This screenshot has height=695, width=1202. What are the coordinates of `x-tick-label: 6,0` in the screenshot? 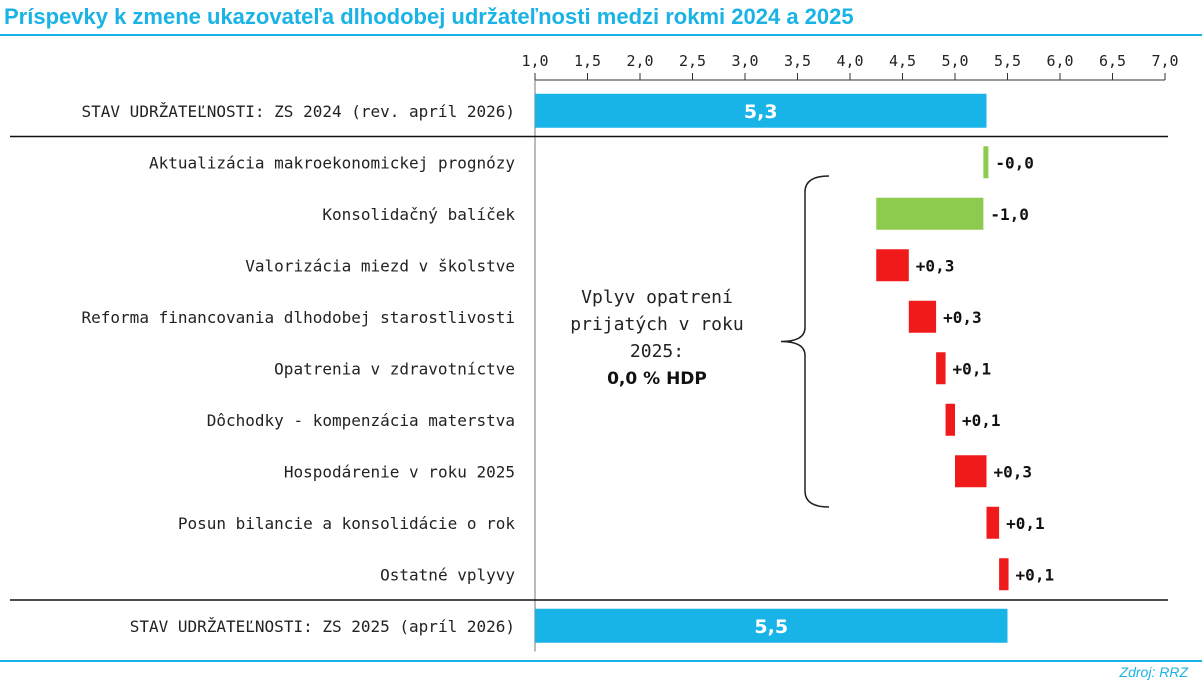 It's located at (1059, 61).